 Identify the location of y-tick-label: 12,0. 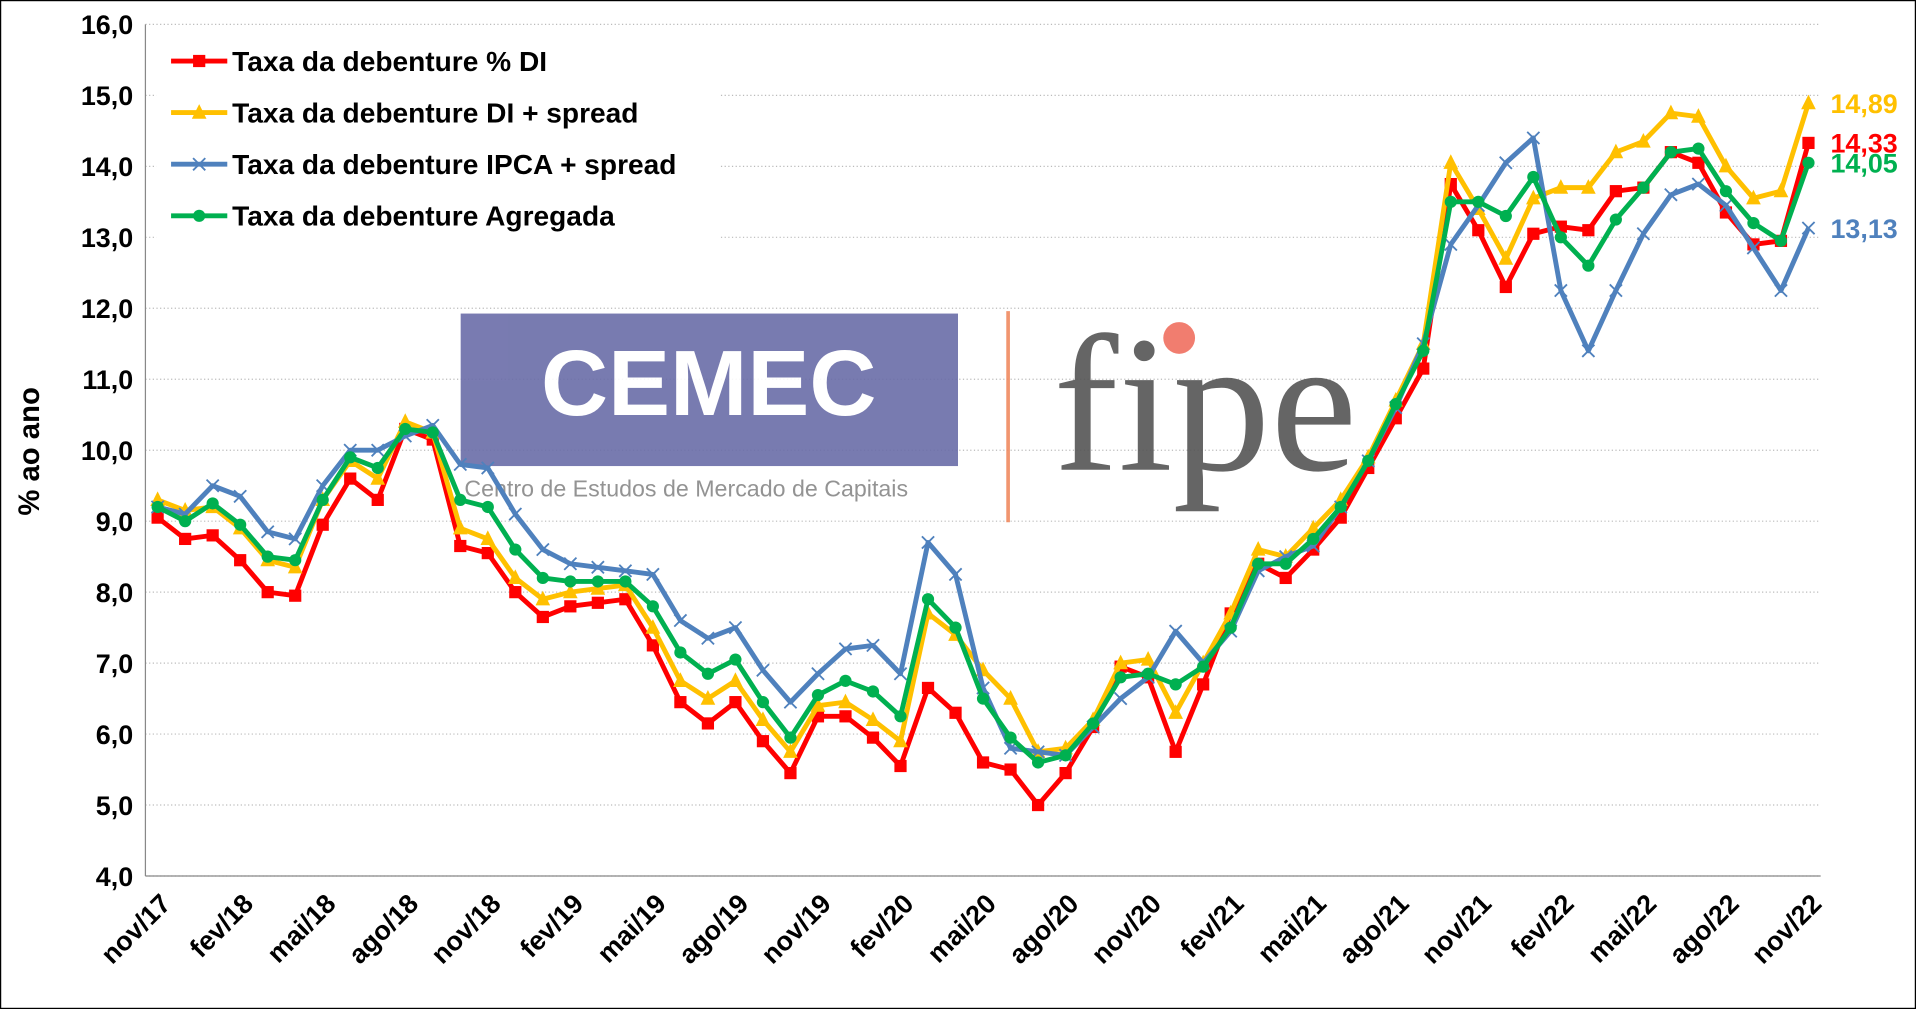
(107, 309).